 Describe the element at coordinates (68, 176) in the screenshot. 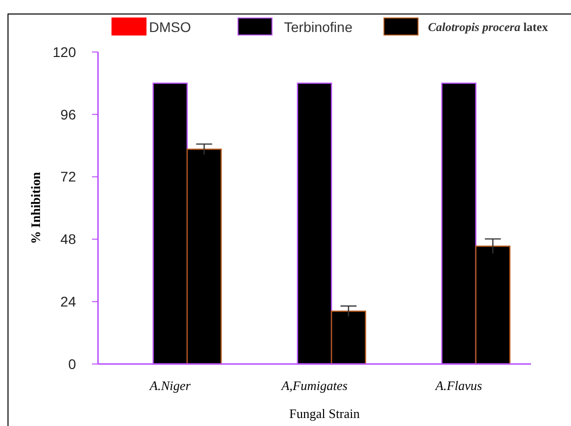

I see `y-tick-label: 72` at that location.